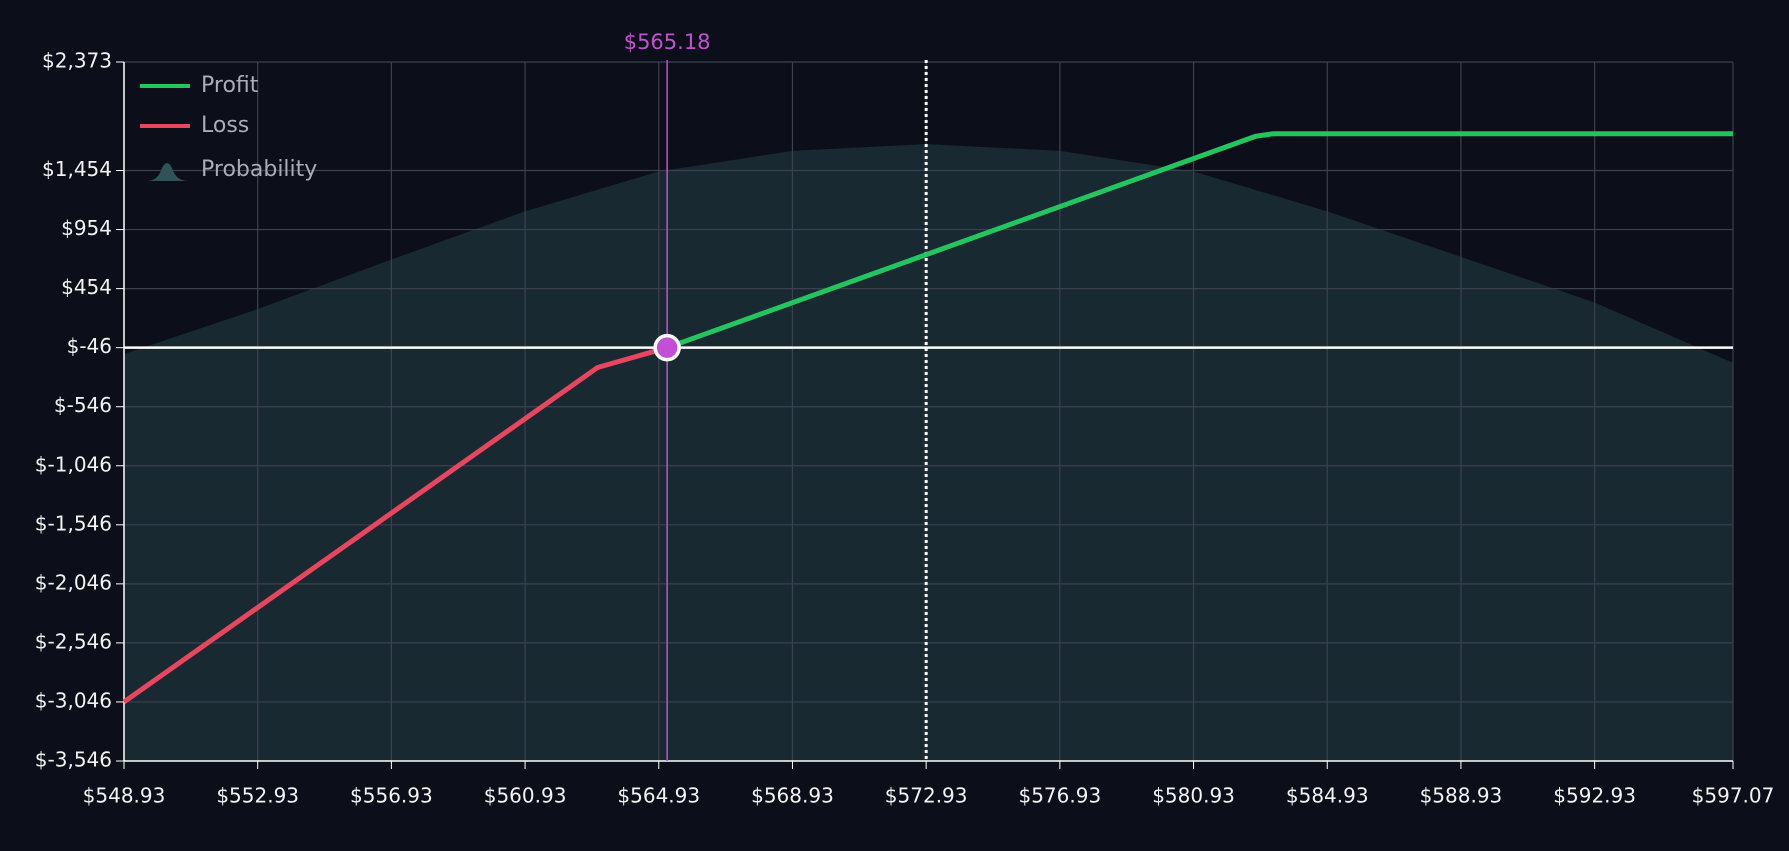 The height and width of the screenshot is (851, 1789). Describe the element at coordinates (792, 796) in the screenshot. I see `x-tick-label: $568.93` at that location.